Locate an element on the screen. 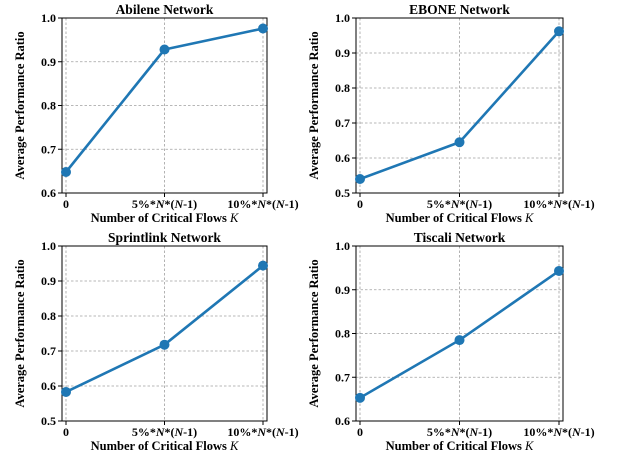  chart-title: EBONE Network is located at coordinates (459, 9).